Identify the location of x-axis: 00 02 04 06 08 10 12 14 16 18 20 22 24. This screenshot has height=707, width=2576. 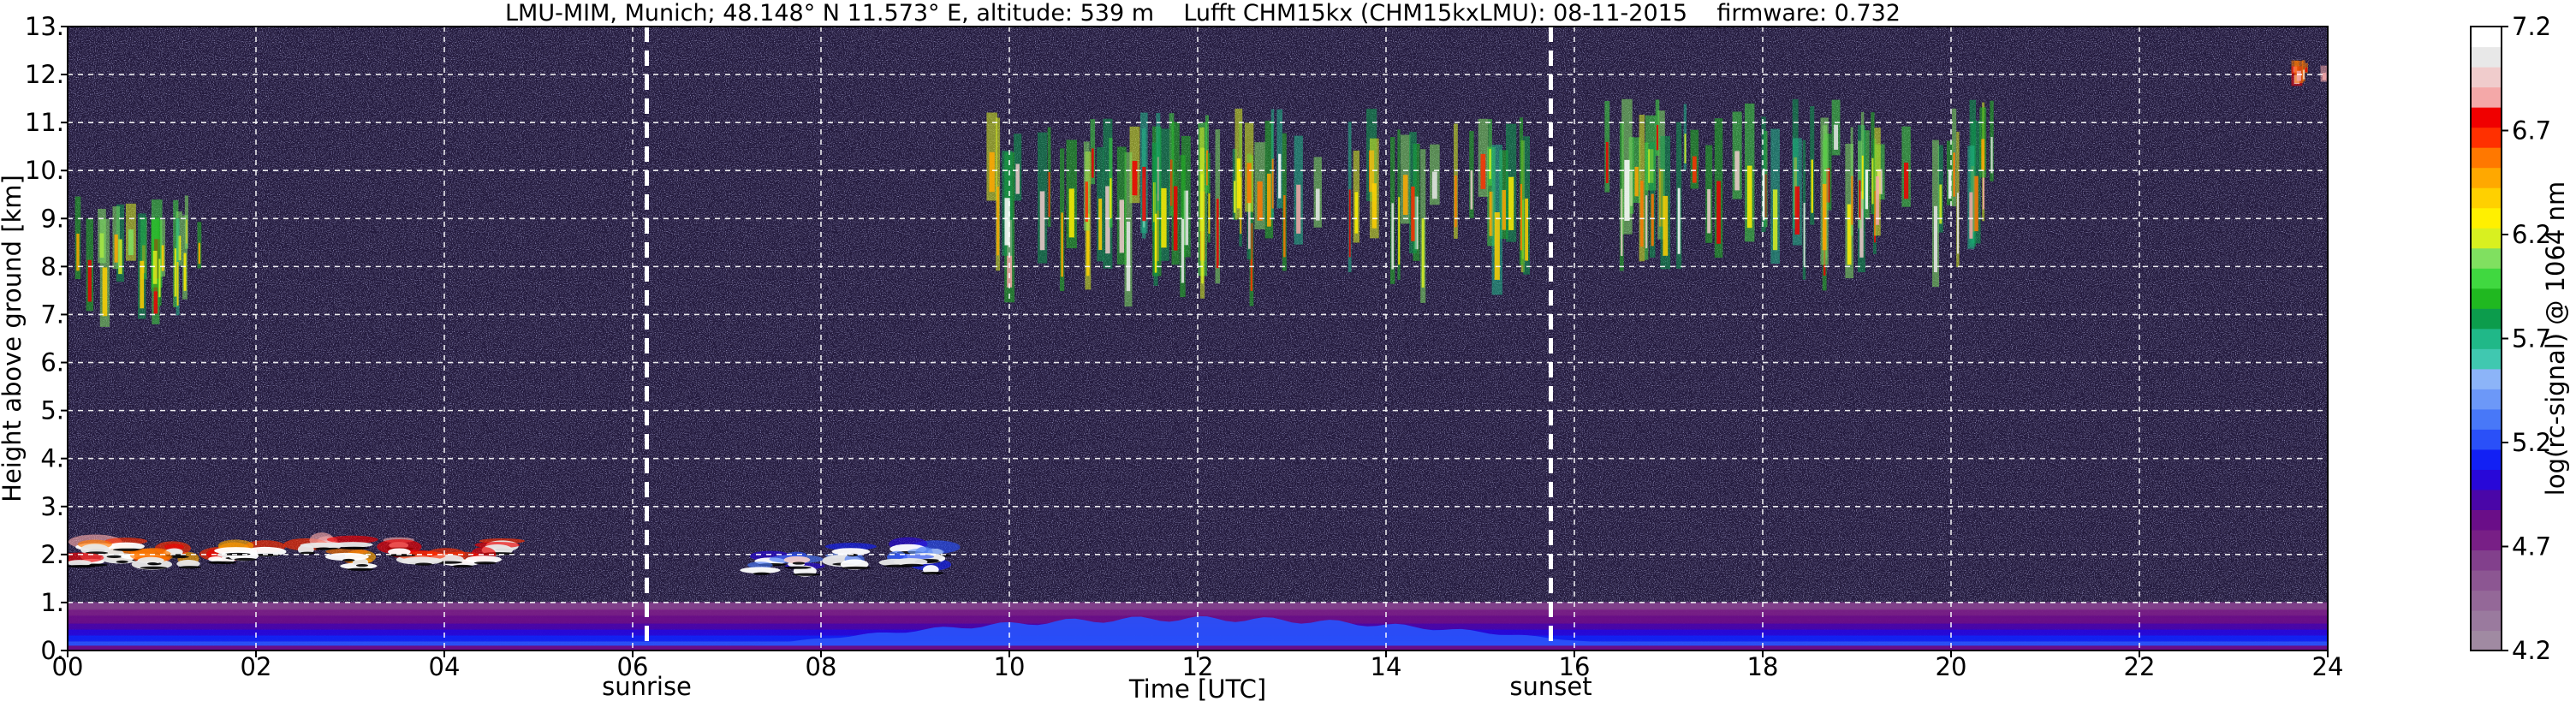
(1197, 666).